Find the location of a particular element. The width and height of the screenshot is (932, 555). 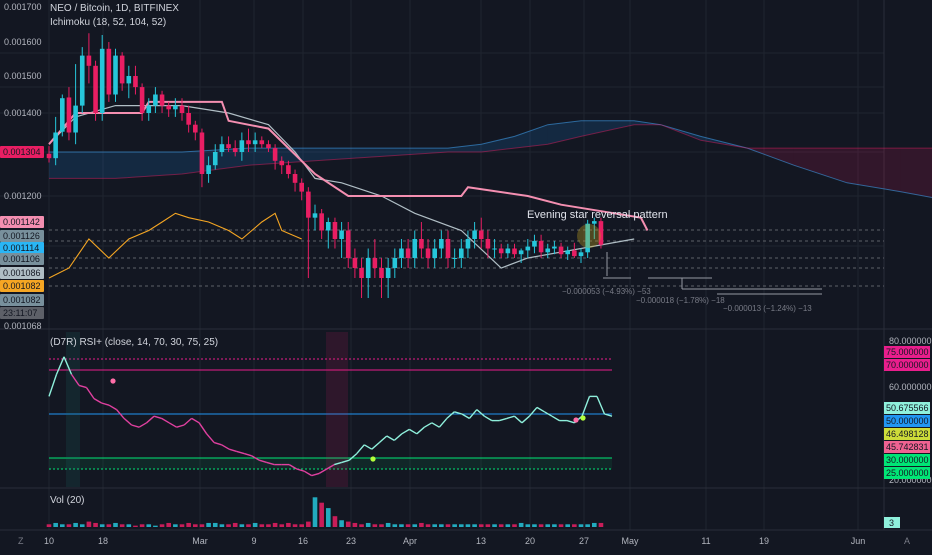

price-tag-label: 0.001106 is located at coordinates (21, 259).